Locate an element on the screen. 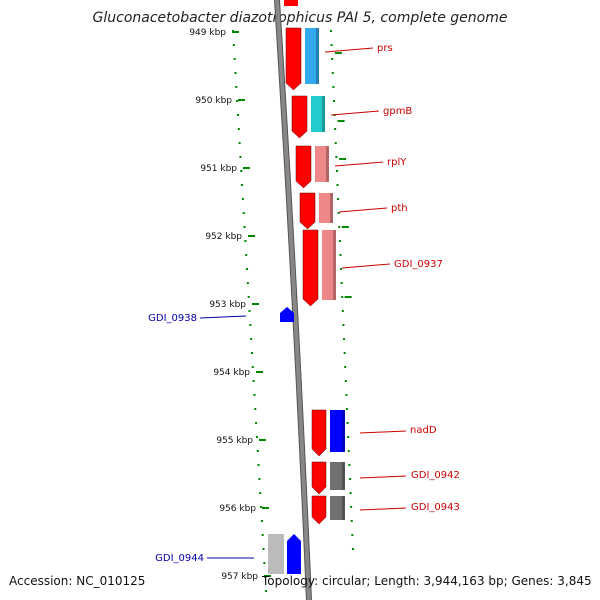 The height and width of the screenshot is (600, 600). cds-arrow-nadD is located at coordinates (319, 433).